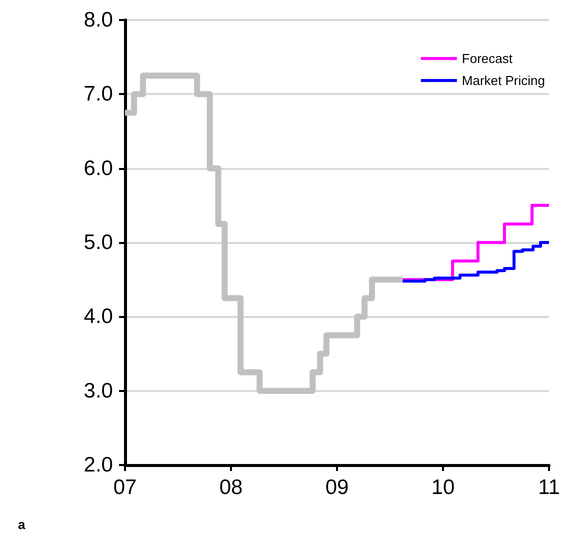  Describe the element at coordinates (98, 94) in the screenshot. I see `y-tick-label: 7.0` at that location.